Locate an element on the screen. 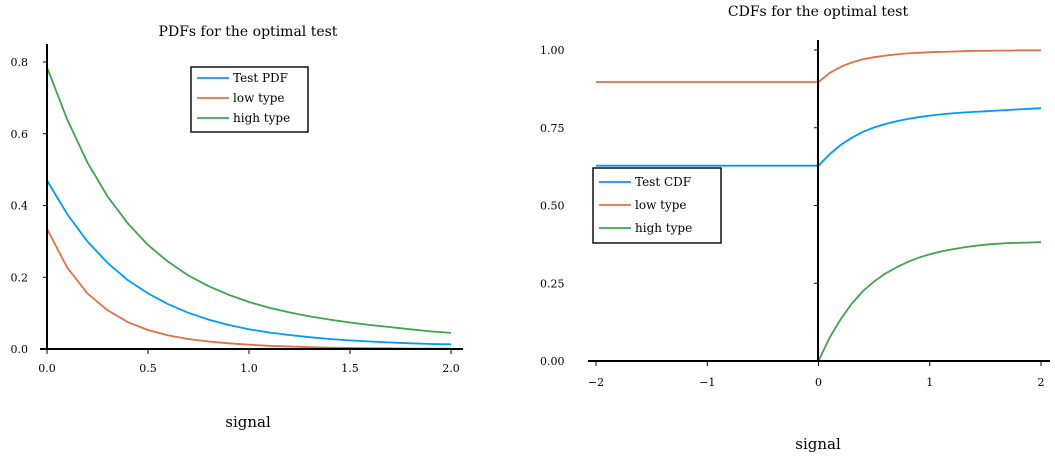  pdf-y-tick-label: 0.6 is located at coordinates (20, 134).